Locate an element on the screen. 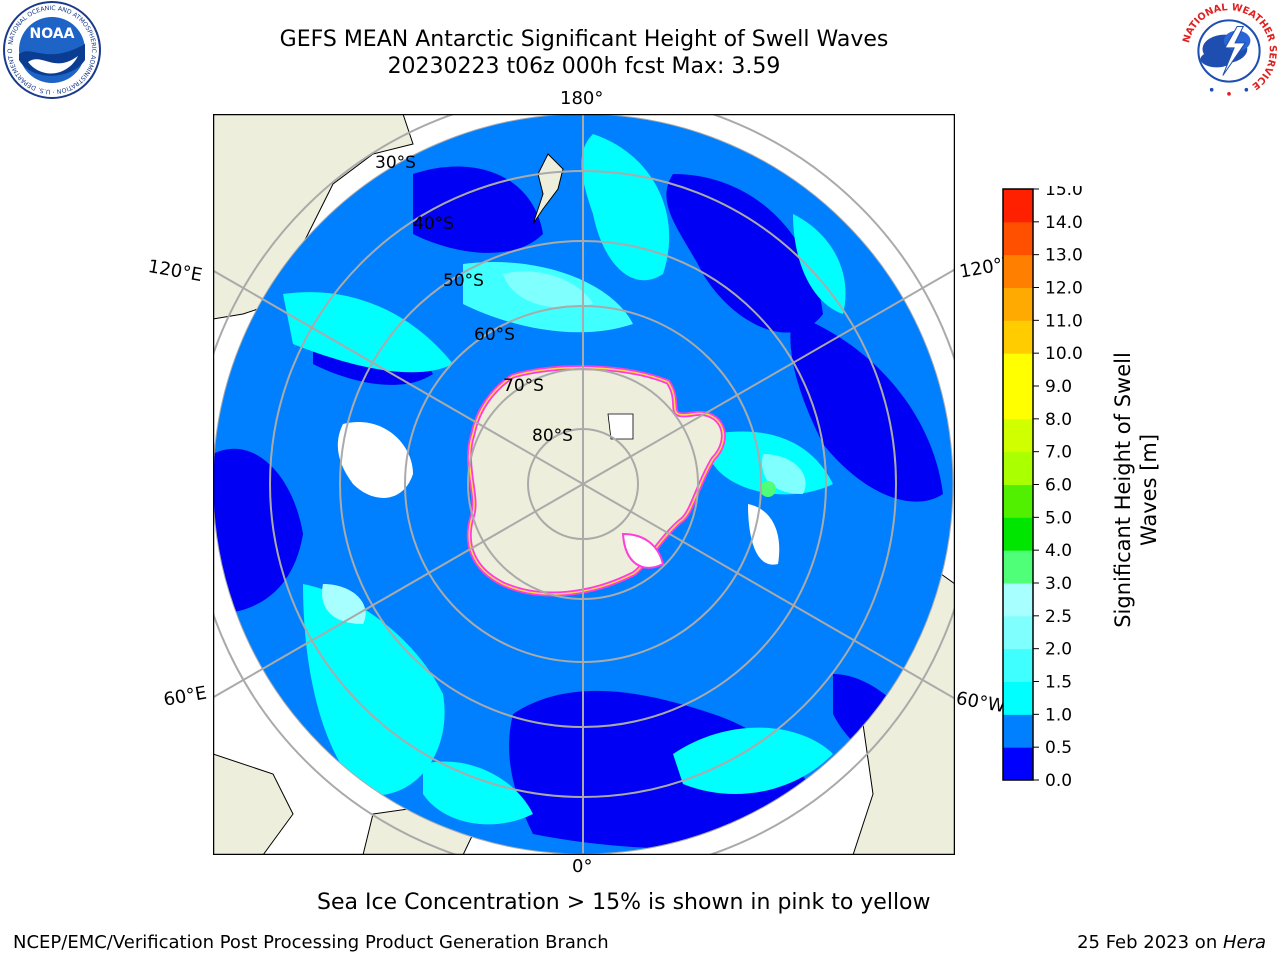  colorbar-tick-label: 4.0 is located at coordinates (1058, 551).